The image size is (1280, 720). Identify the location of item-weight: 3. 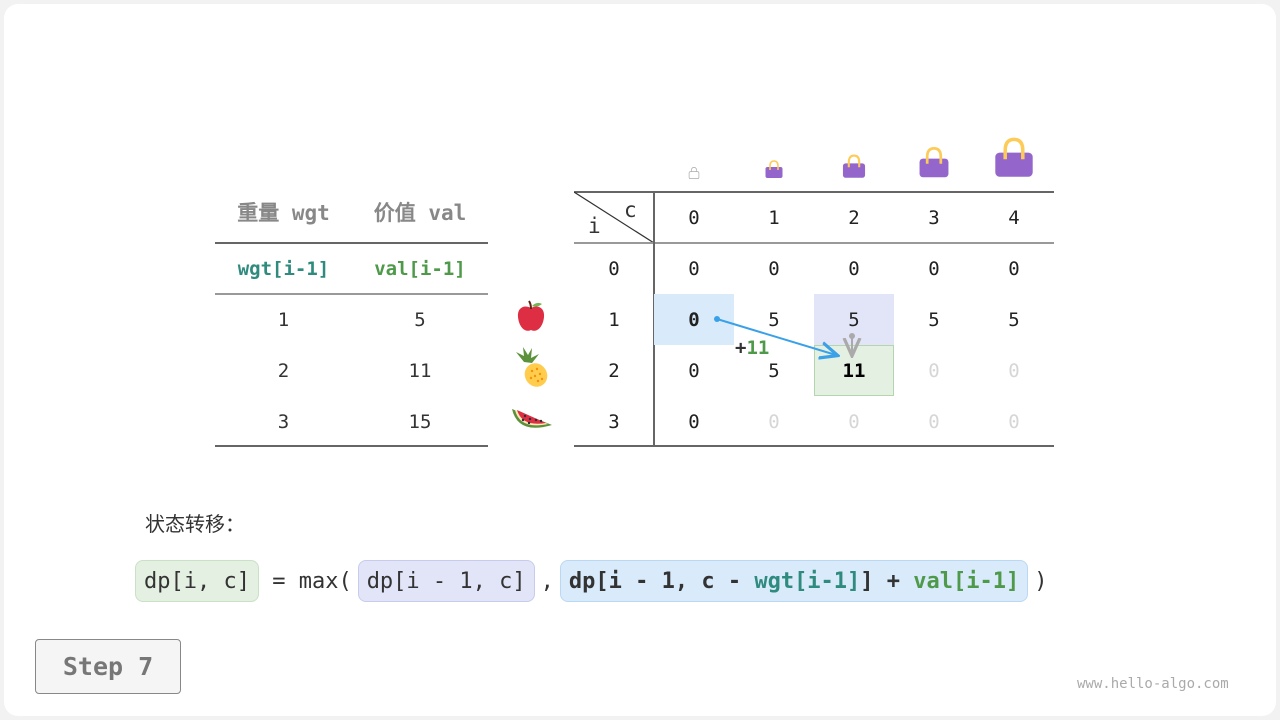
(283, 421).